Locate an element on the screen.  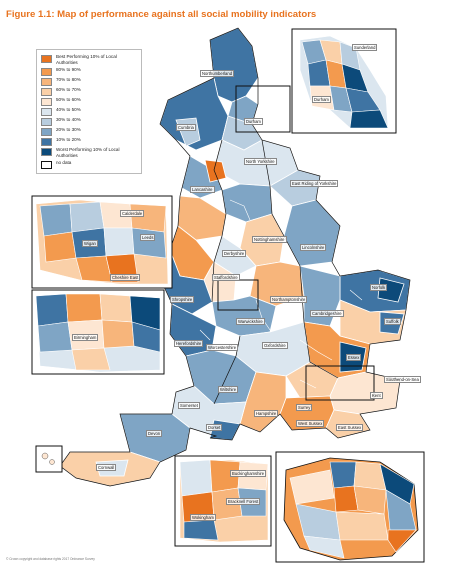
label-hampshire: Hampshire is located at coordinates (266, 413).